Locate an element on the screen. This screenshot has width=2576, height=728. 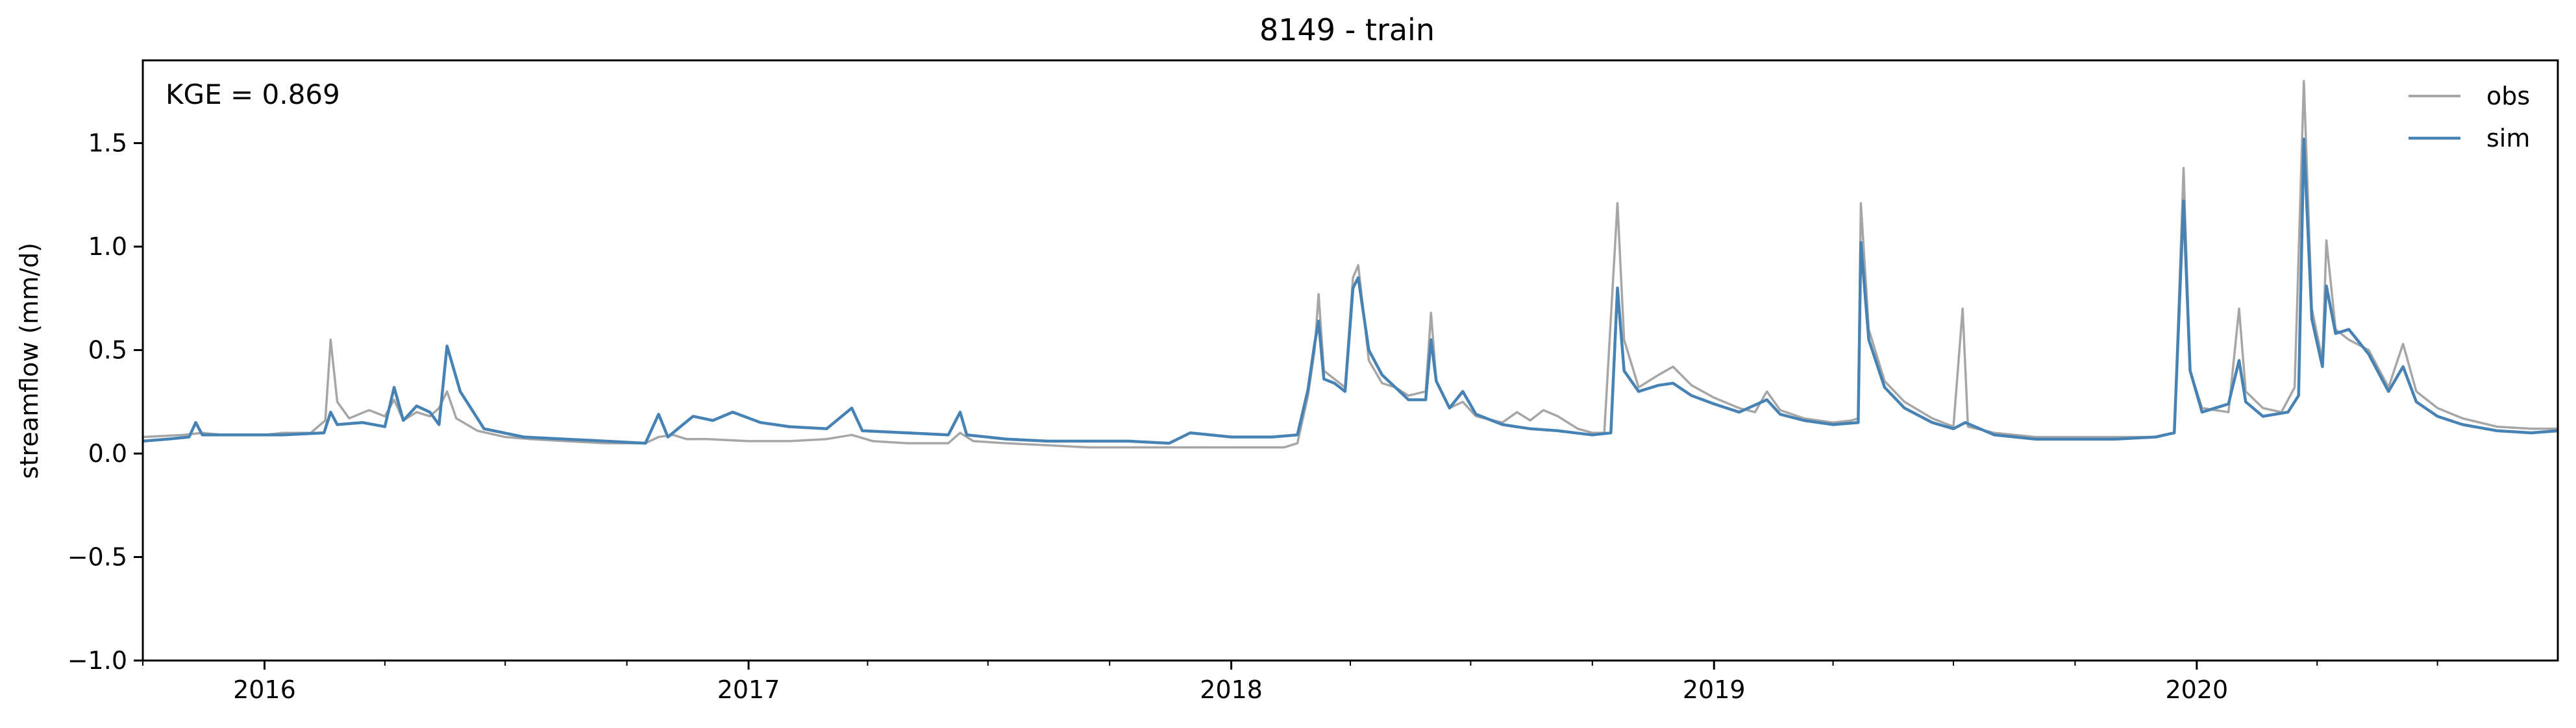
legend-label-sim: sim is located at coordinates (2508, 138).